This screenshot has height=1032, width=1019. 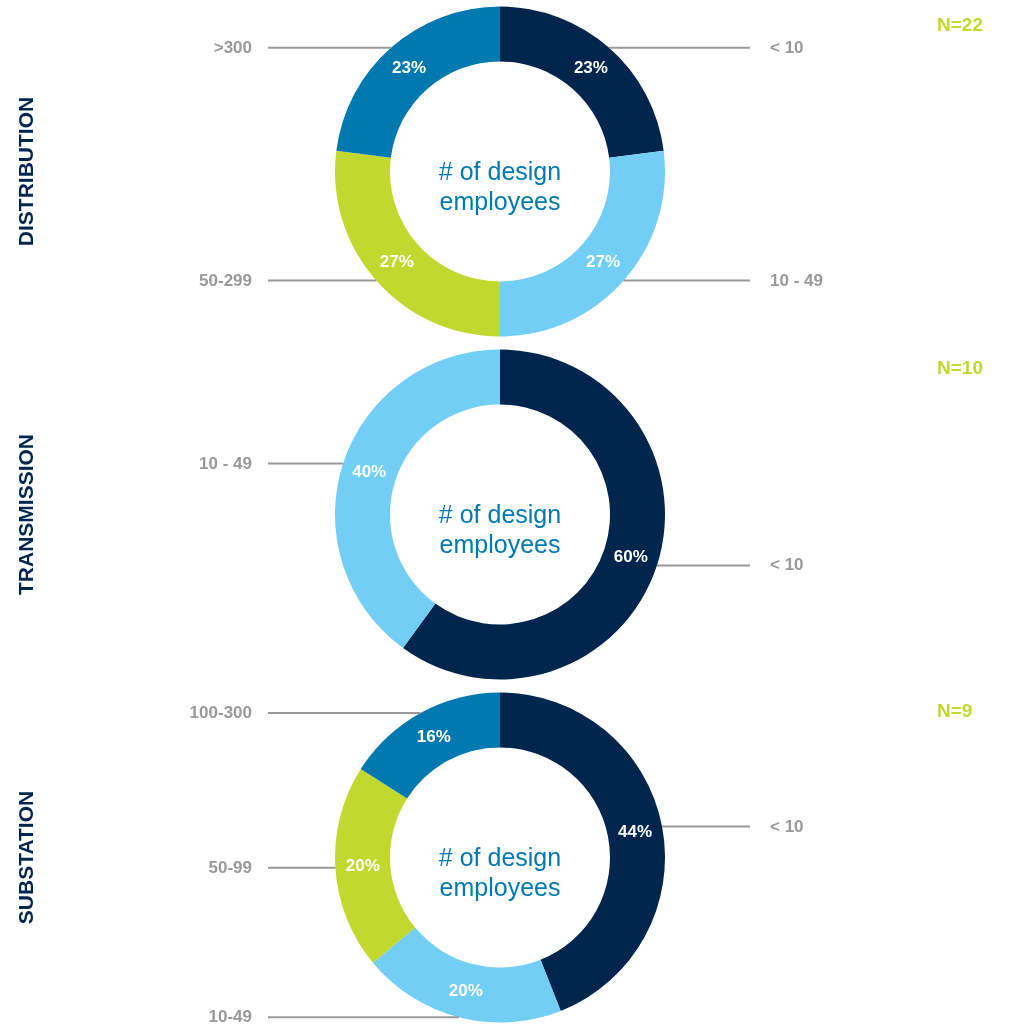 What do you see at coordinates (369, 472) in the screenshot?
I see `data-label: 40%` at bounding box center [369, 472].